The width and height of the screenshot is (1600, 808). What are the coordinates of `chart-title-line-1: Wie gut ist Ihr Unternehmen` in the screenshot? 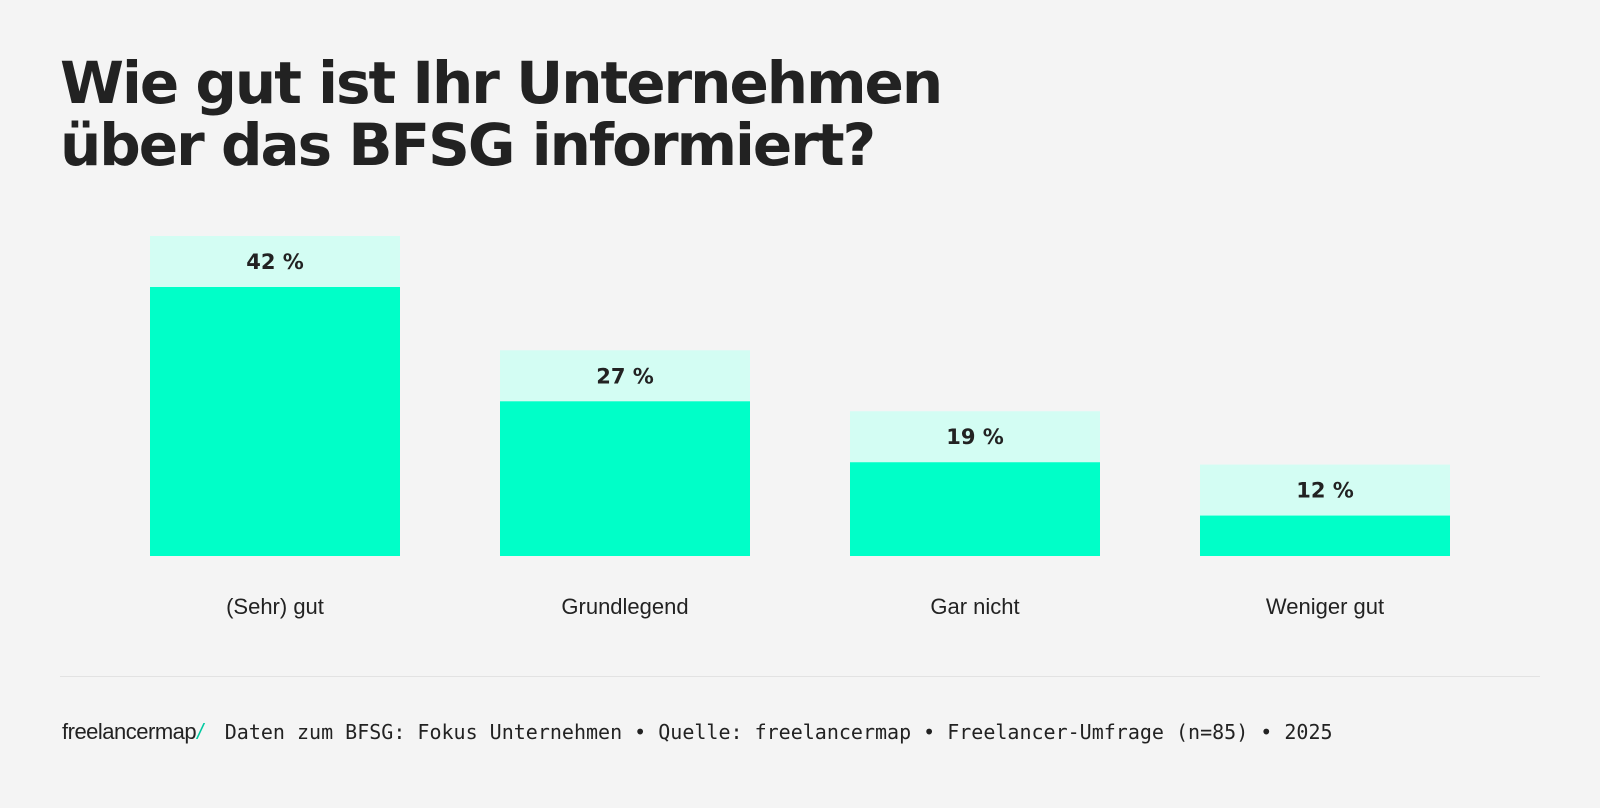 It's located at (501, 83).